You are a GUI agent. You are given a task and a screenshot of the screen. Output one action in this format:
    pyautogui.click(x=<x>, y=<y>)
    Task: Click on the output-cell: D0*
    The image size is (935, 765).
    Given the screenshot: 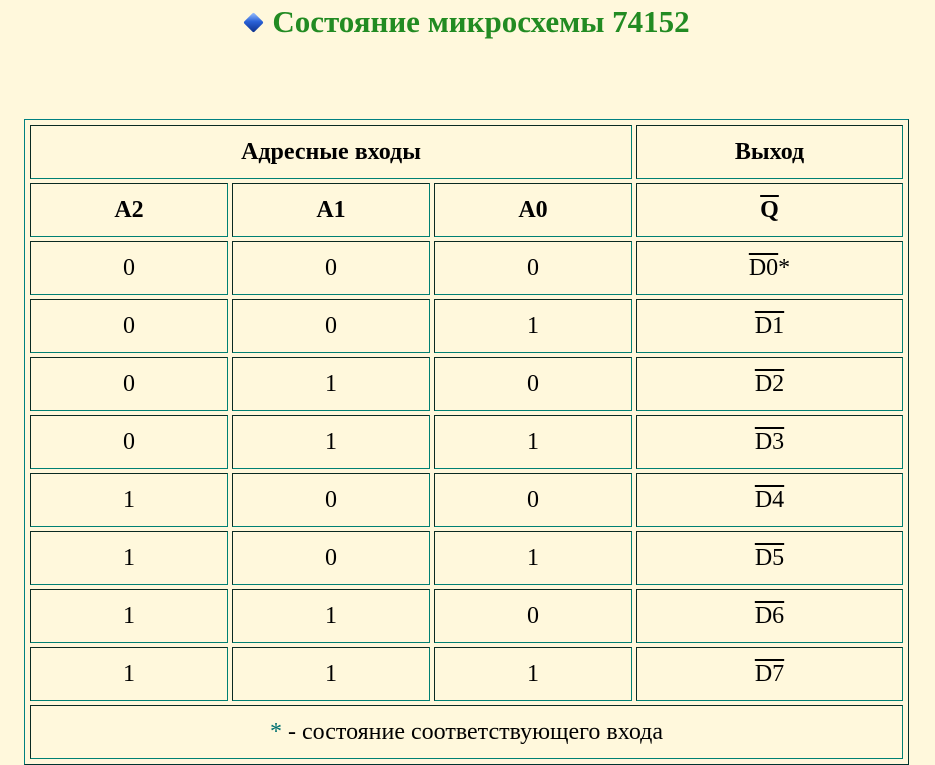 What is the action you would take?
    pyautogui.click(x=769, y=268)
    